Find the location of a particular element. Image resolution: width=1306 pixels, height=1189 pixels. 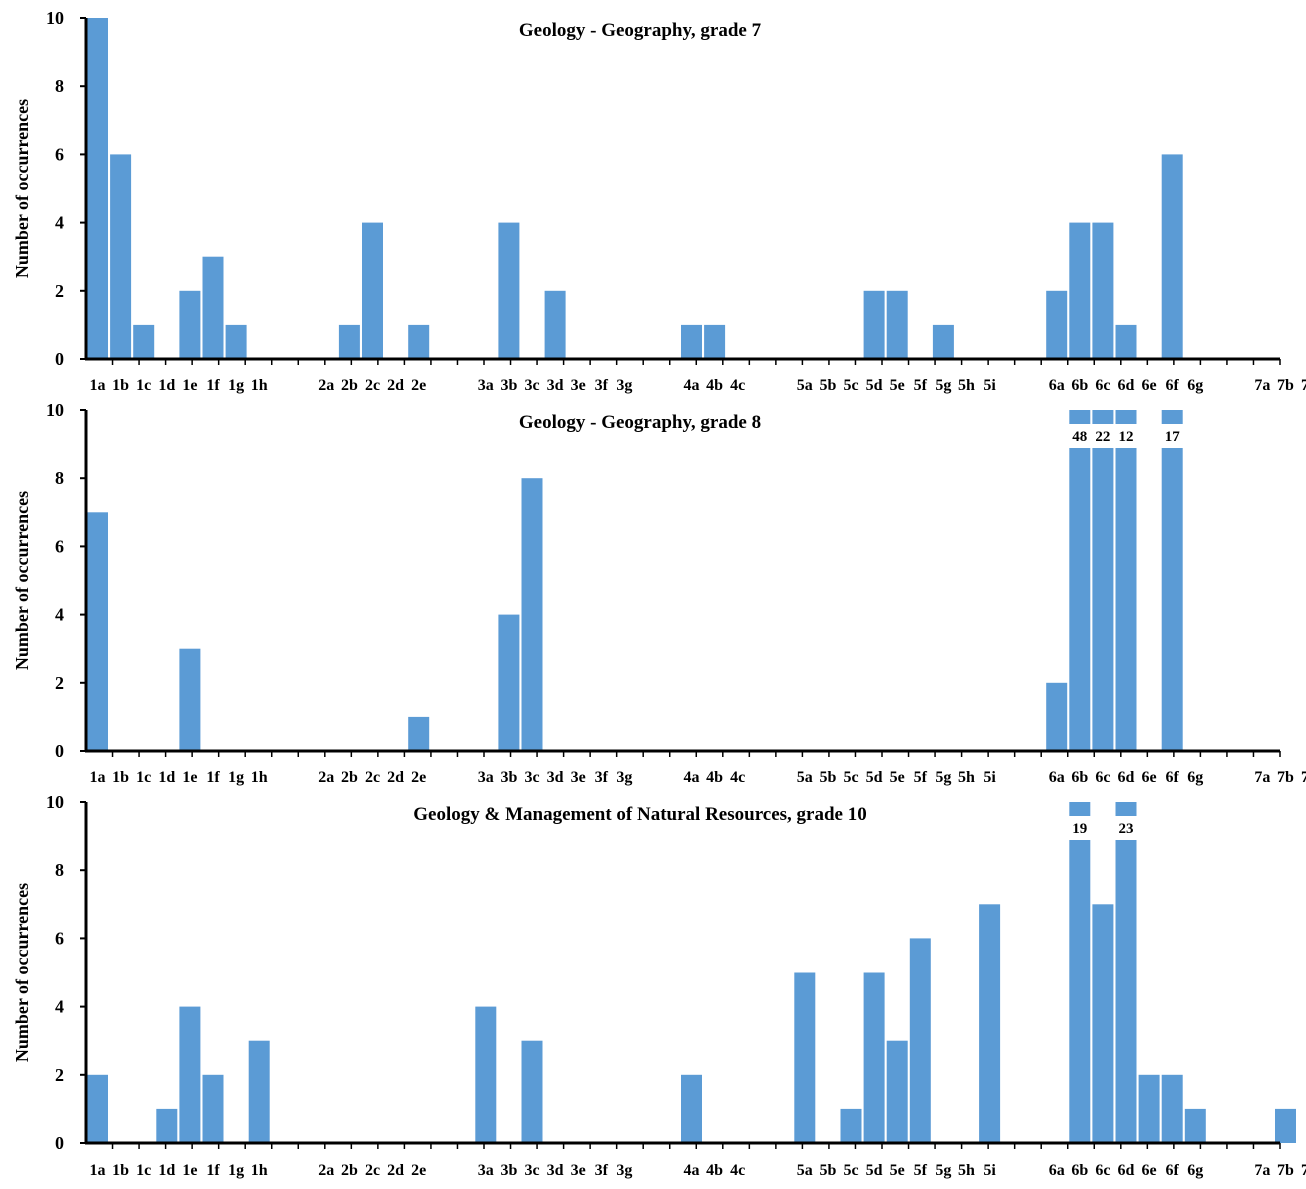

x-tick-label: 3d is located at coordinates (555, 1170).